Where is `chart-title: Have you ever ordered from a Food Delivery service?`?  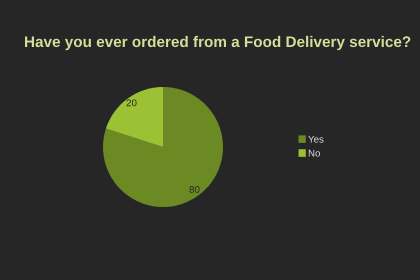 chart-title: Have you ever ordered from a Food Delivery service? is located at coordinates (217, 43).